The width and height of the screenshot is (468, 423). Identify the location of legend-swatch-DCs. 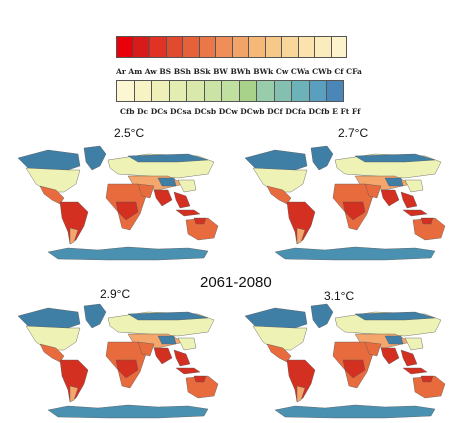
(160, 91).